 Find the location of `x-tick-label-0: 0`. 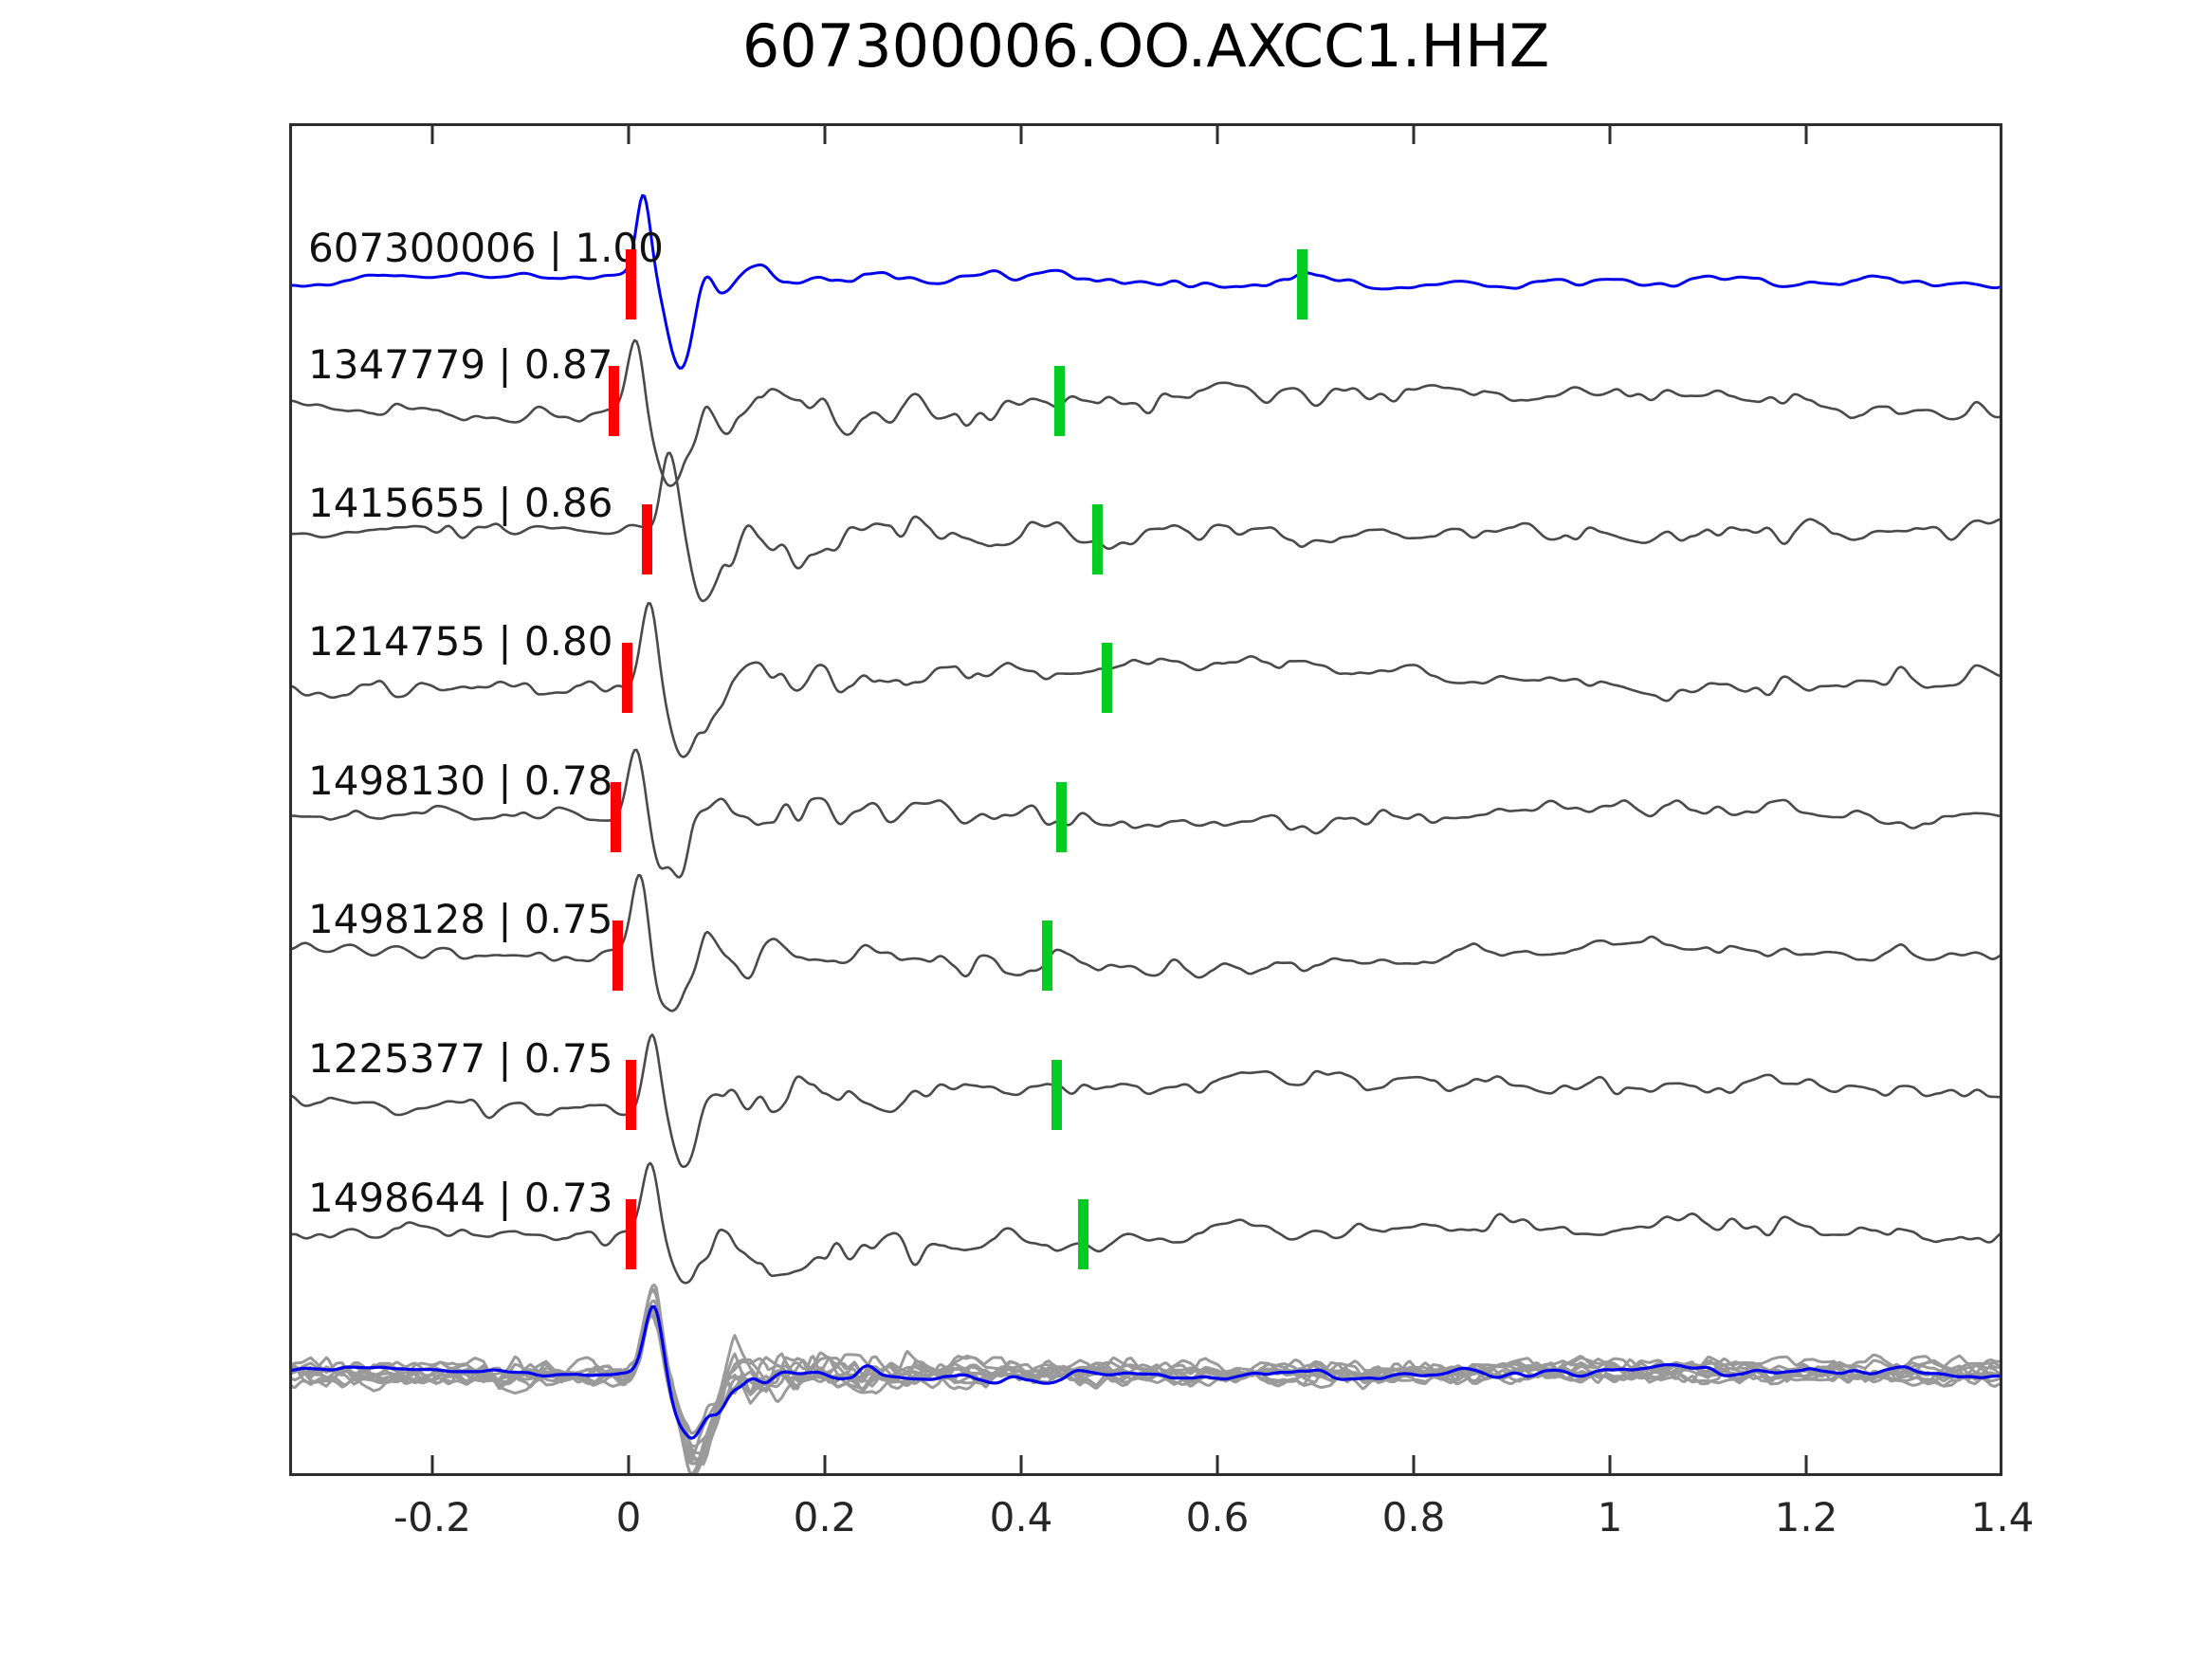

x-tick-label-0: 0 is located at coordinates (628, 1517).